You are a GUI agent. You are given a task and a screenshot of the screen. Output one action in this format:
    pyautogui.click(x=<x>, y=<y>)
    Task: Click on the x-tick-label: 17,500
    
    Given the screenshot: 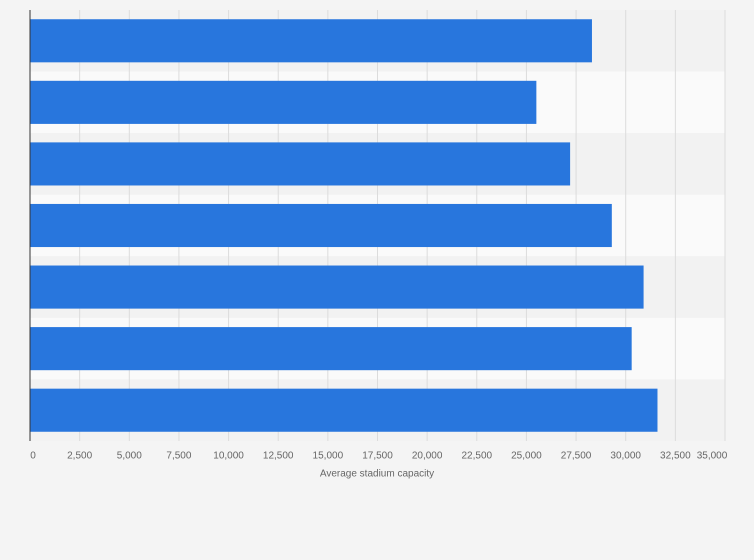 What is the action you would take?
    pyautogui.click(x=377, y=456)
    